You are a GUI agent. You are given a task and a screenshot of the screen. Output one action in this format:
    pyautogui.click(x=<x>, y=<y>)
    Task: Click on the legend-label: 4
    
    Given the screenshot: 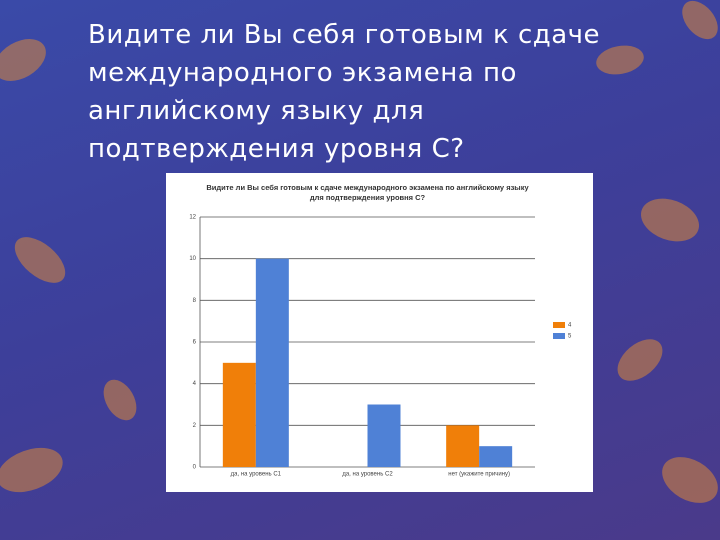 What is the action you would take?
    pyautogui.click(x=570, y=326)
    